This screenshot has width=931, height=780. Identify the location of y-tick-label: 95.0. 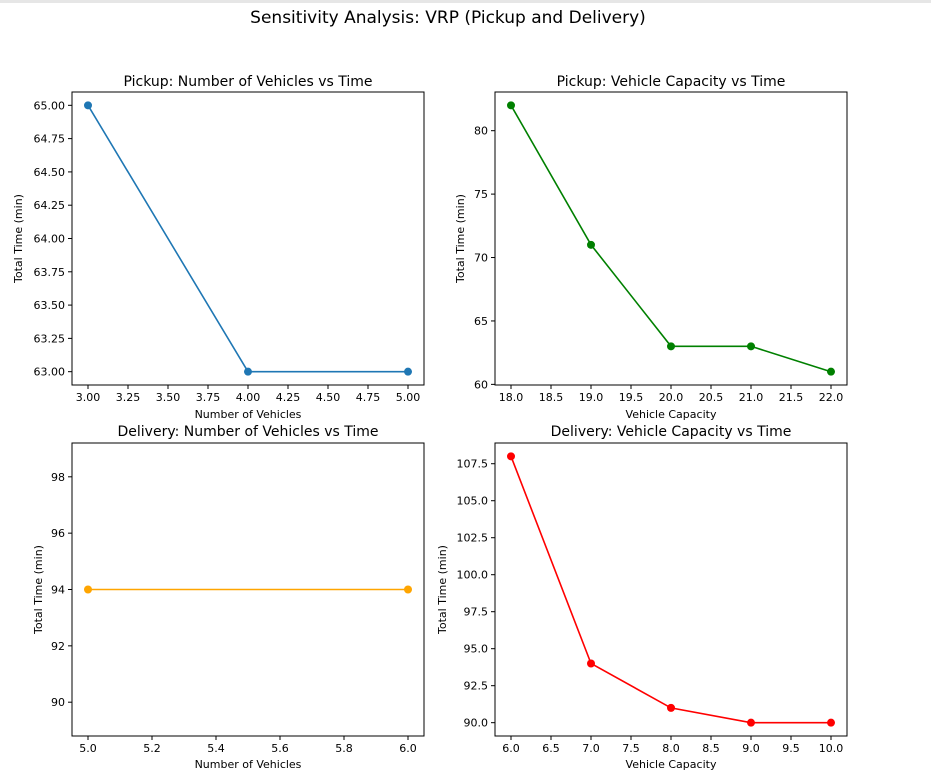
(476, 649).